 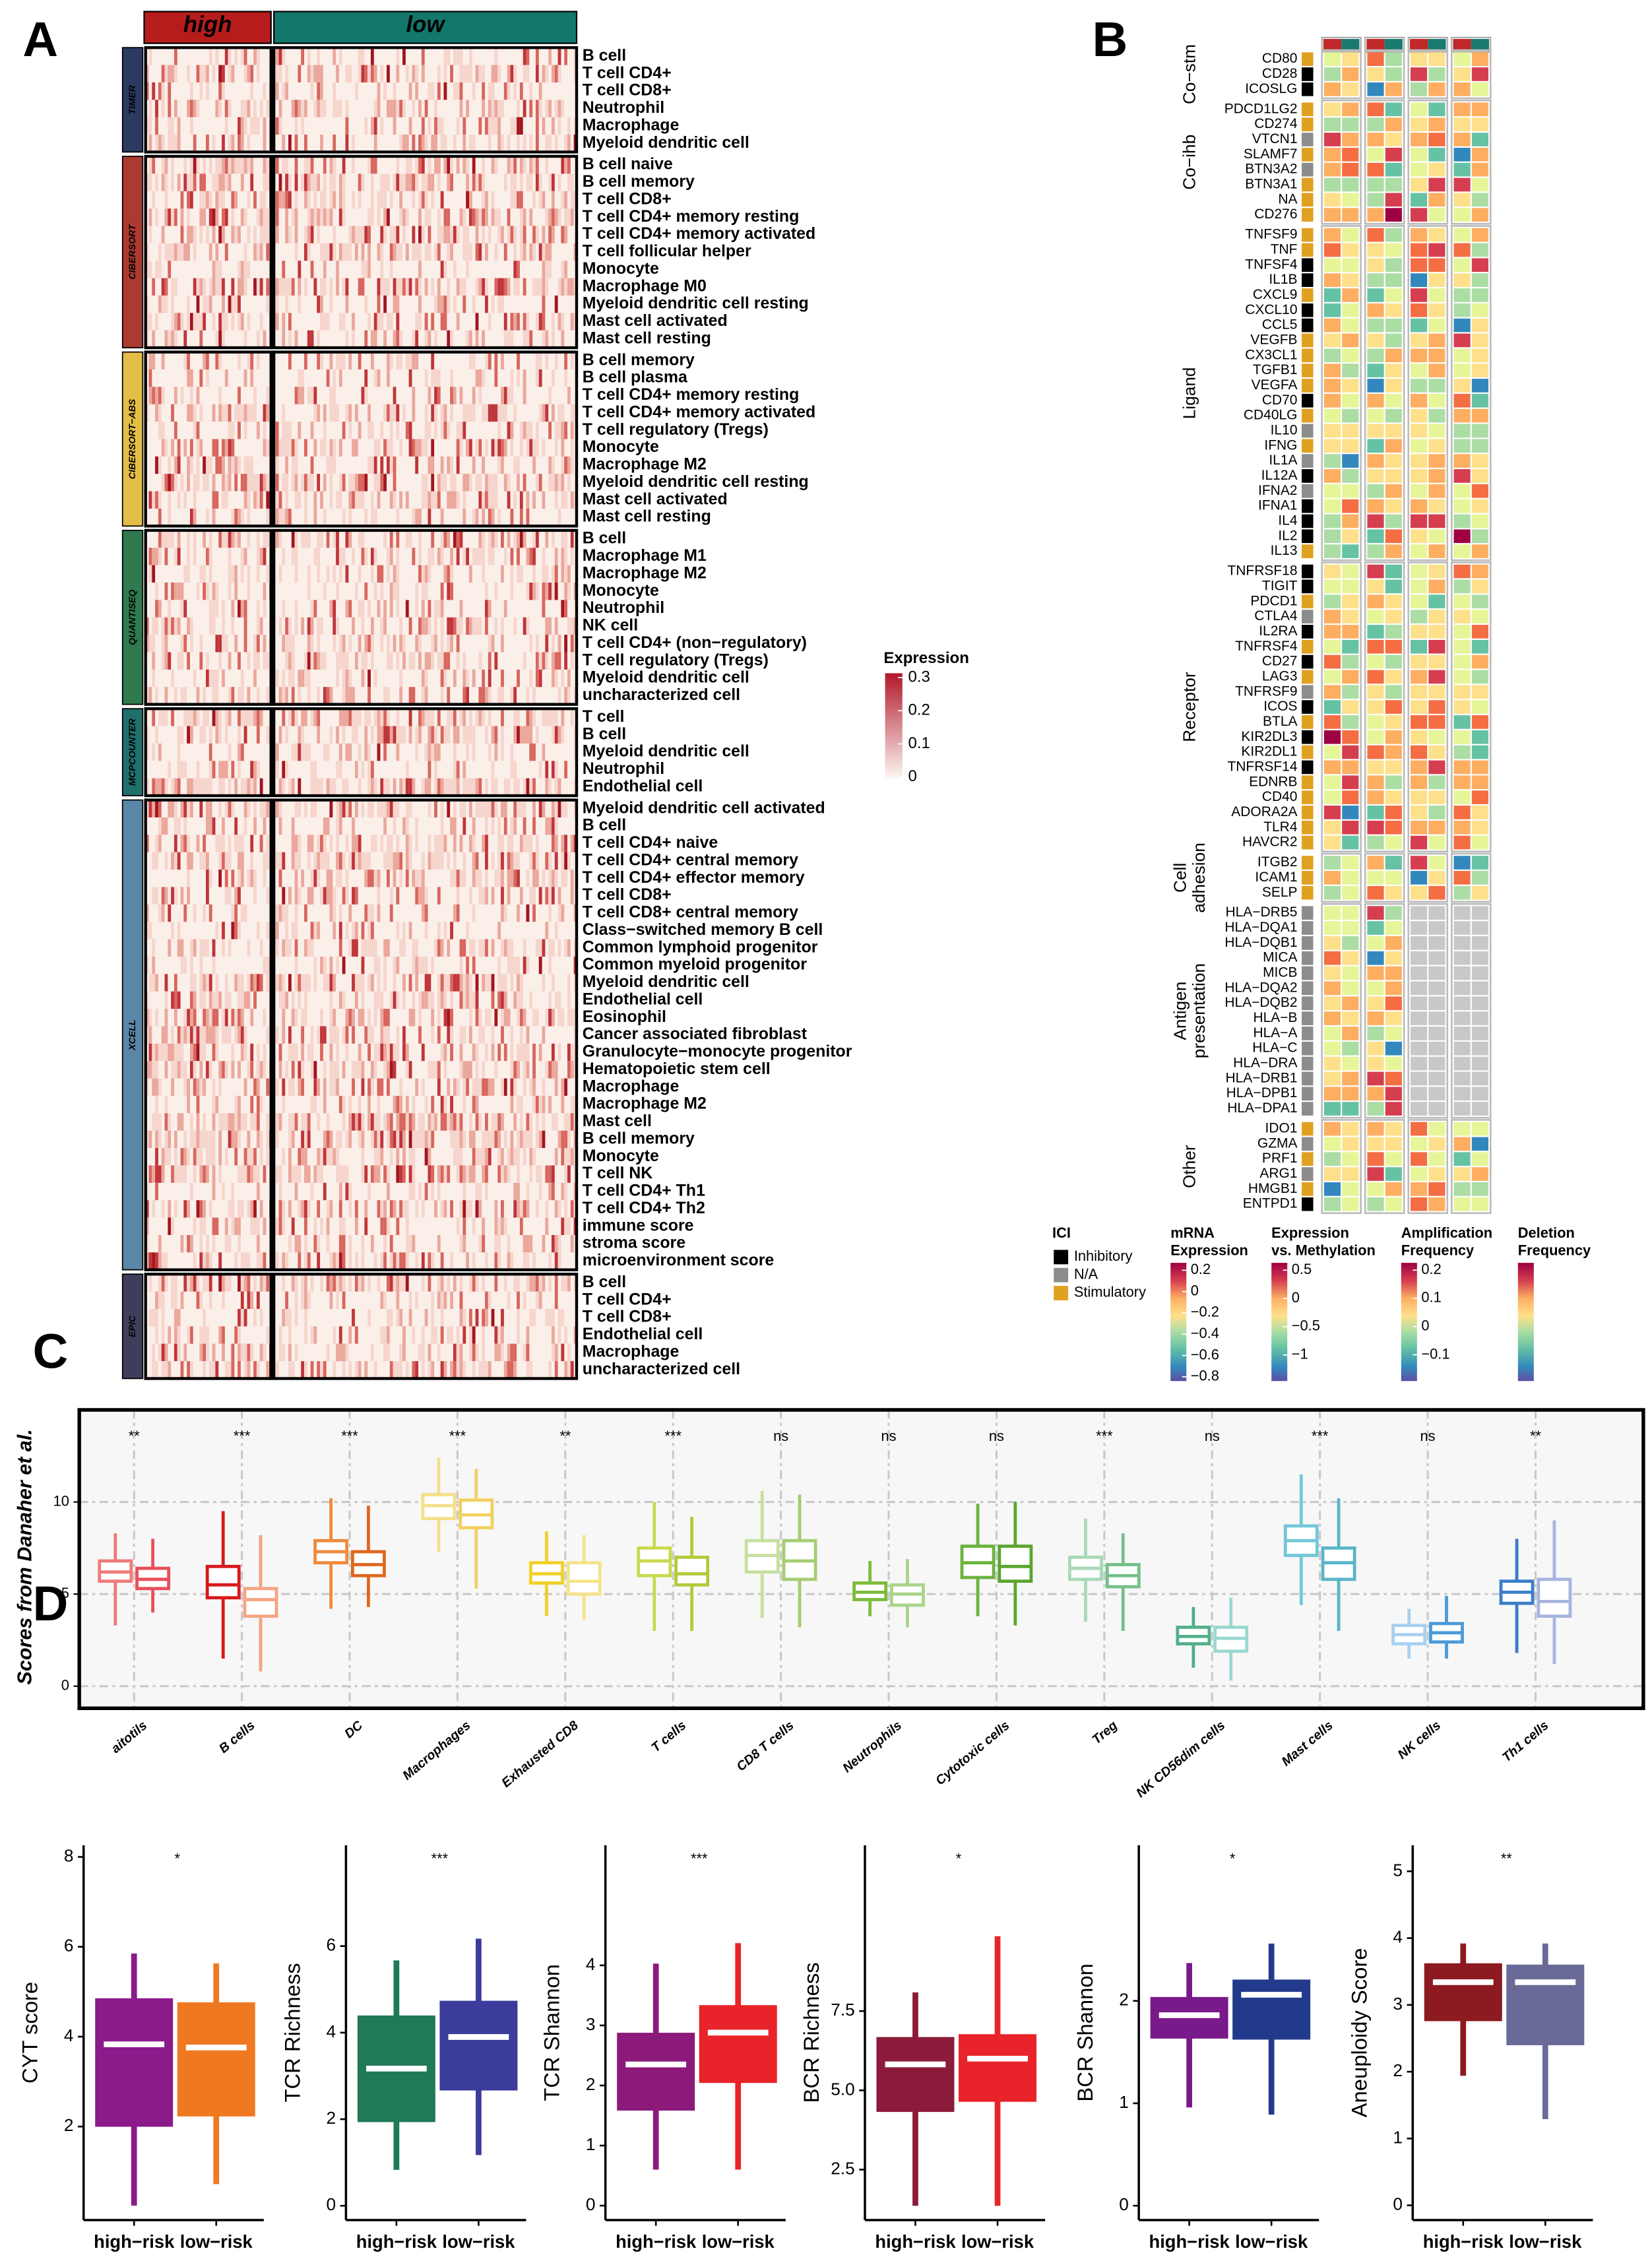 I want to click on column-header-frame, so click(x=1471, y=44).